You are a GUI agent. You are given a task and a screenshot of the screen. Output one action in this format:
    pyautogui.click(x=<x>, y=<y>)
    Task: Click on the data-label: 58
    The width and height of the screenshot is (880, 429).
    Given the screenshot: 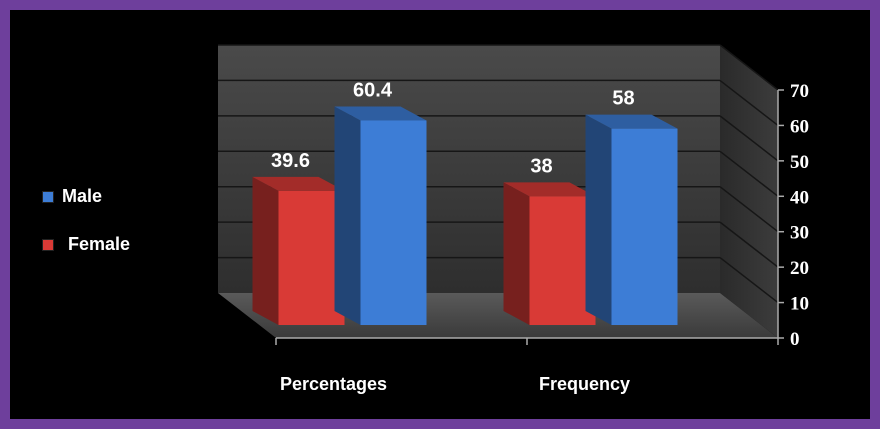 What is the action you would take?
    pyautogui.click(x=623, y=99)
    